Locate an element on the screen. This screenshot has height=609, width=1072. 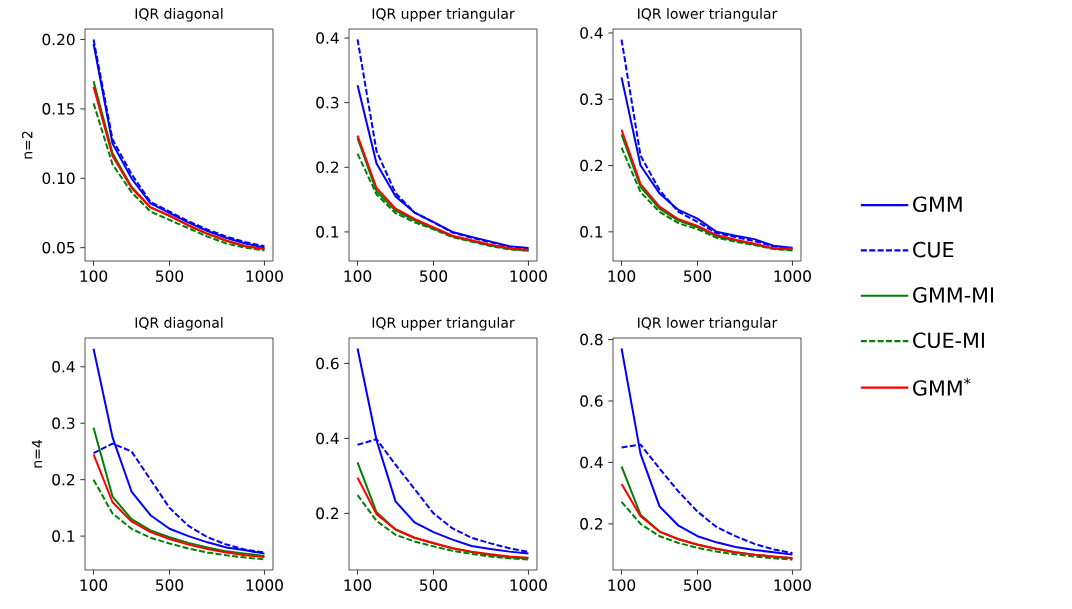
legend-label: GMM-MI is located at coordinates (953, 295).